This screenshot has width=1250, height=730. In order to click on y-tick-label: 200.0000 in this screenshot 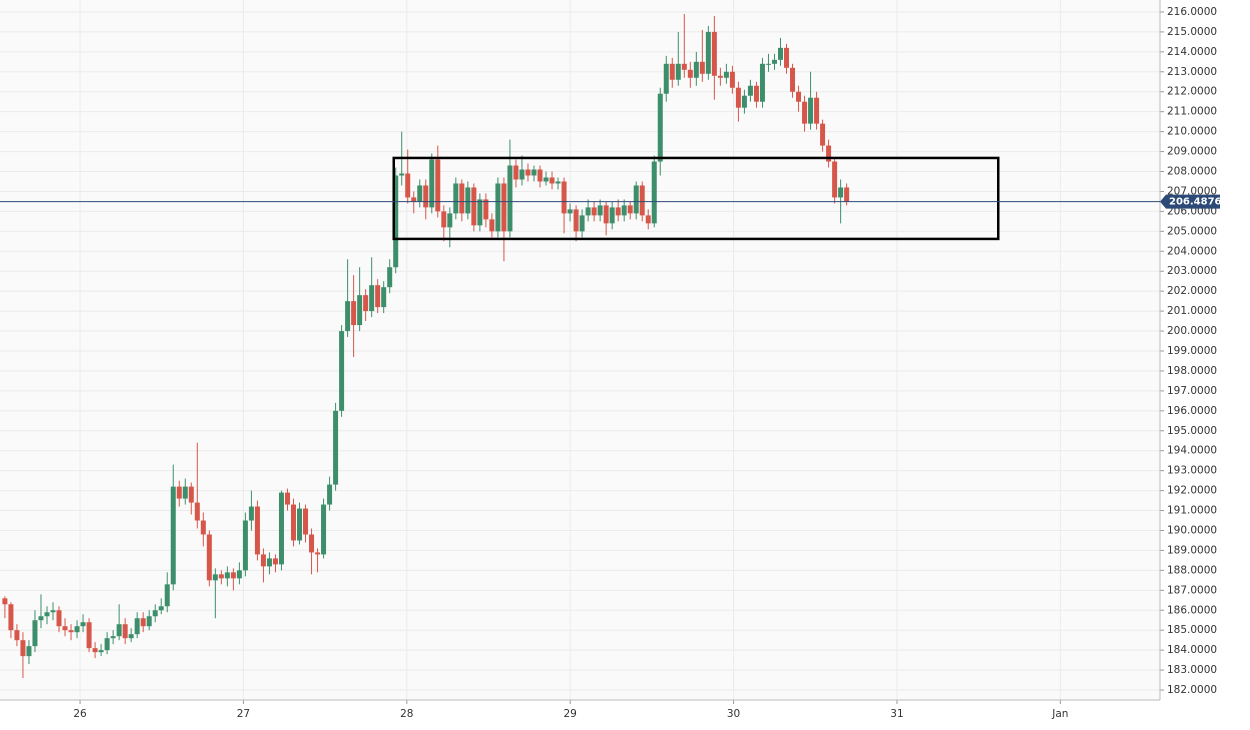, I will do `click(1192, 331)`.